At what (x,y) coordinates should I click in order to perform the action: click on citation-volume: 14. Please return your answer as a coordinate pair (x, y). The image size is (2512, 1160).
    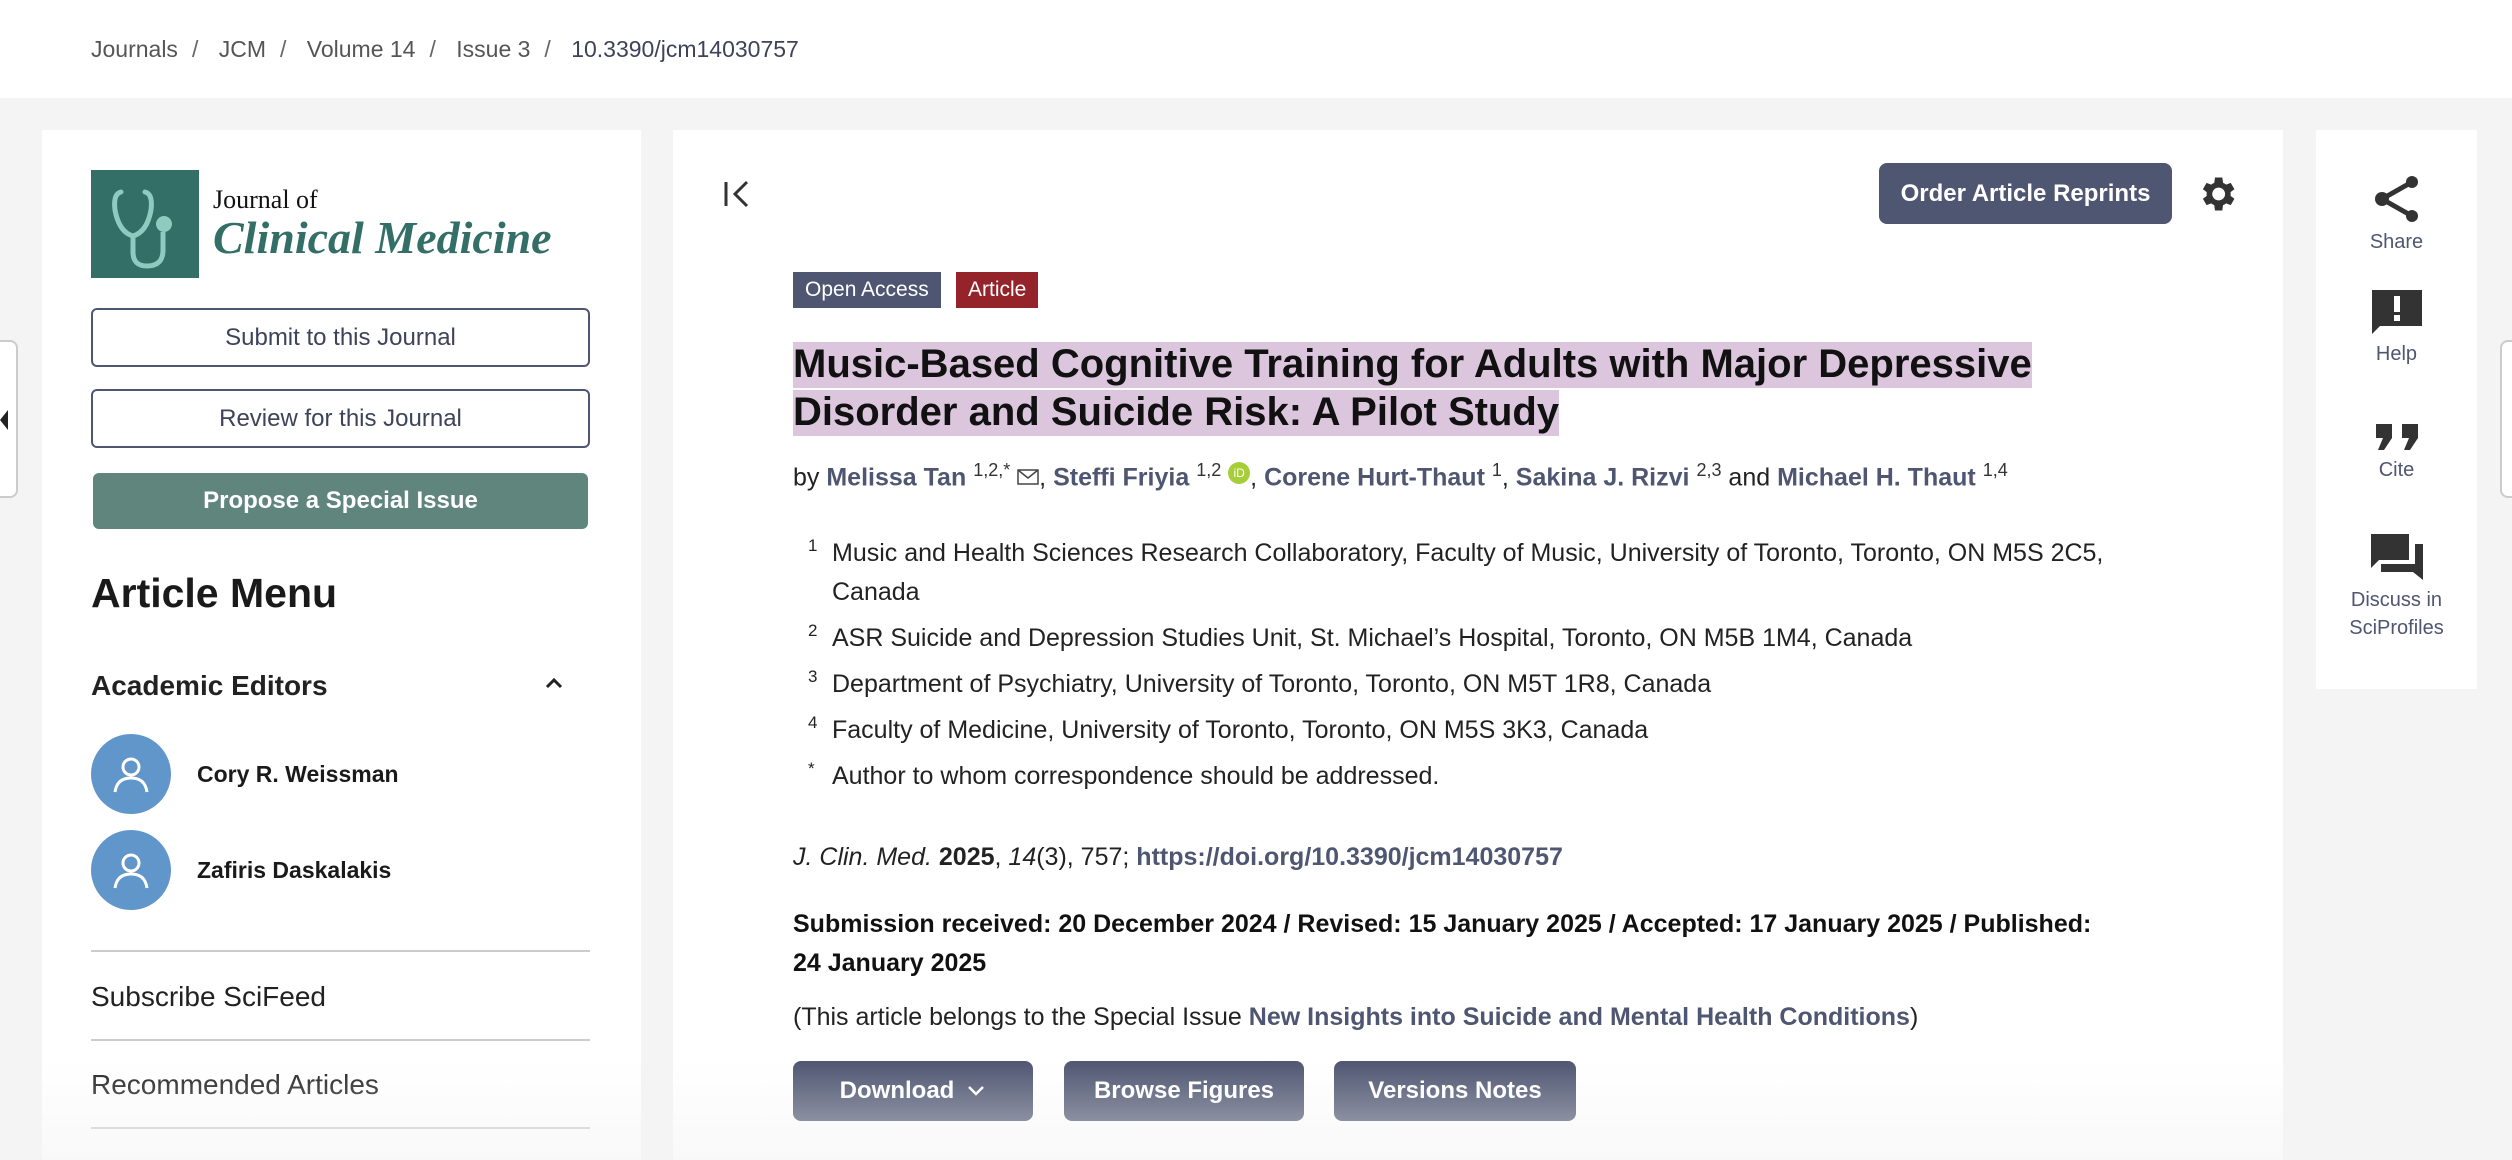
    Looking at the image, I should click on (1022, 857).